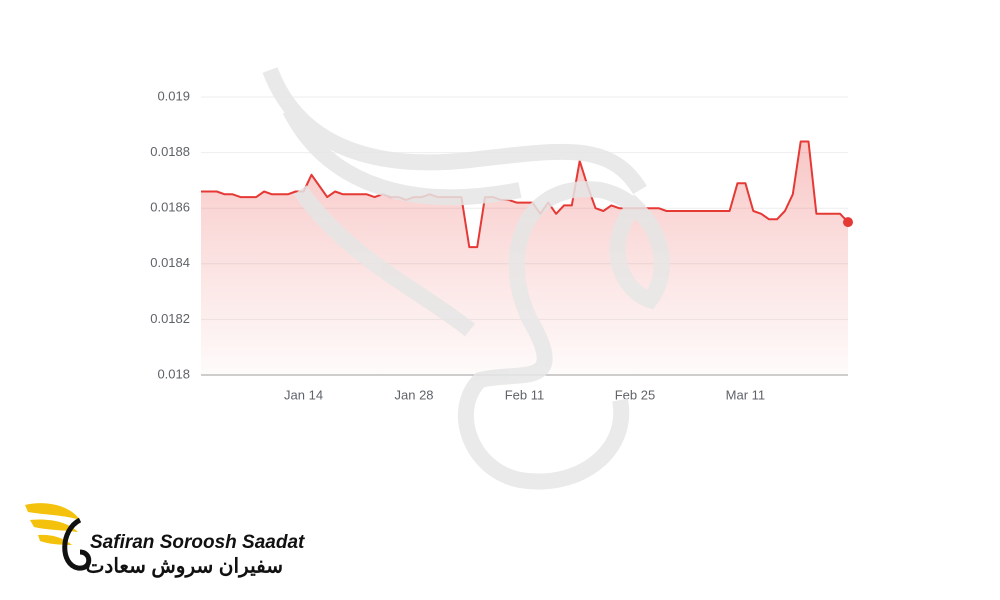  What do you see at coordinates (170, 318) in the screenshot?
I see `y-tick-label: 0.0182` at bounding box center [170, 318].